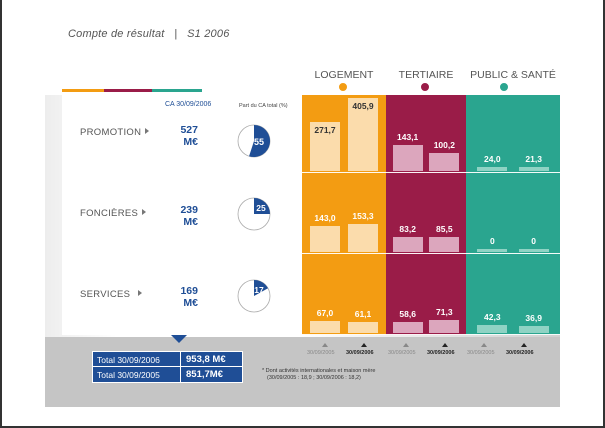  Describe the element at coordinates (188, 104) in the screenshot. I see `ca-column-header: CA 30/09/2006` at that location.